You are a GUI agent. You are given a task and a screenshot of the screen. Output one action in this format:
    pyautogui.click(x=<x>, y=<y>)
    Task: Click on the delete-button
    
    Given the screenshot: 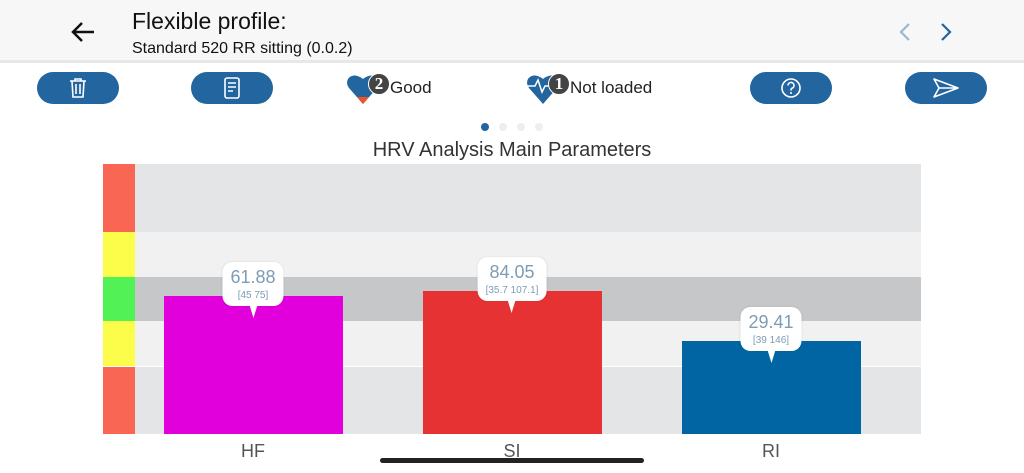 What is the action you would take?
    pyautogui.click(x=78, y=88)
    